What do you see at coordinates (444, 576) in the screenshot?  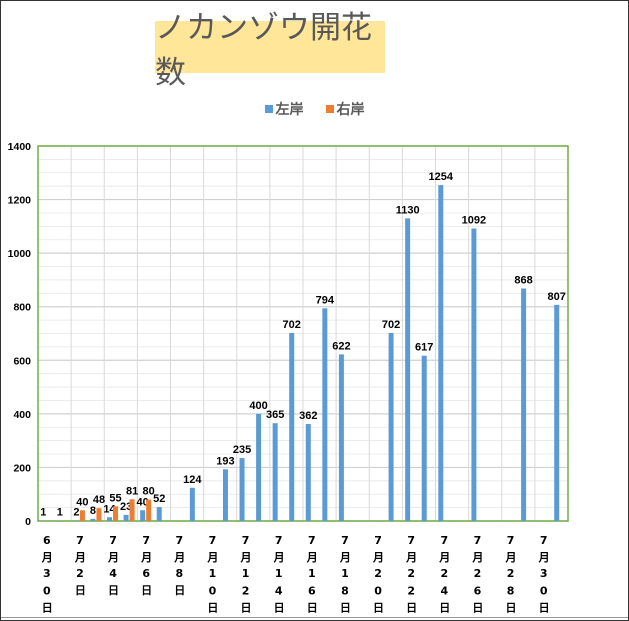 I see `x-tick-label: 7月24日` at bounding box center [444, 576].